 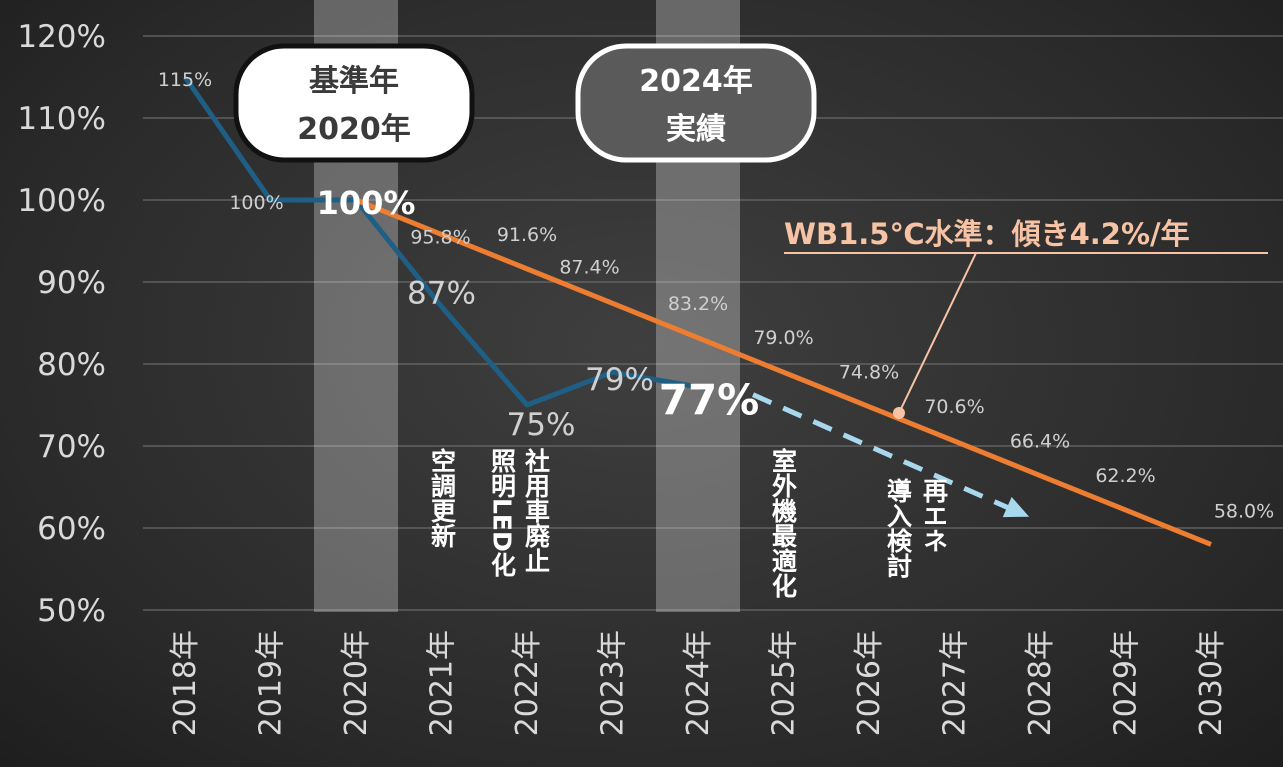 I want to click on initiative-lighting: 照明LED化, so click(x=502, y=512).